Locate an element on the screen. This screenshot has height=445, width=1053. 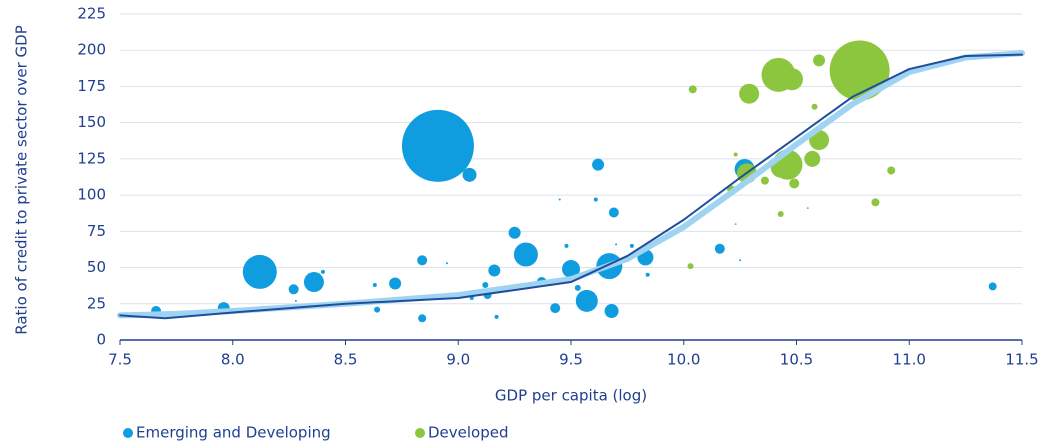
x-tick-label: 8.0 is located at coordinates (233, 360).